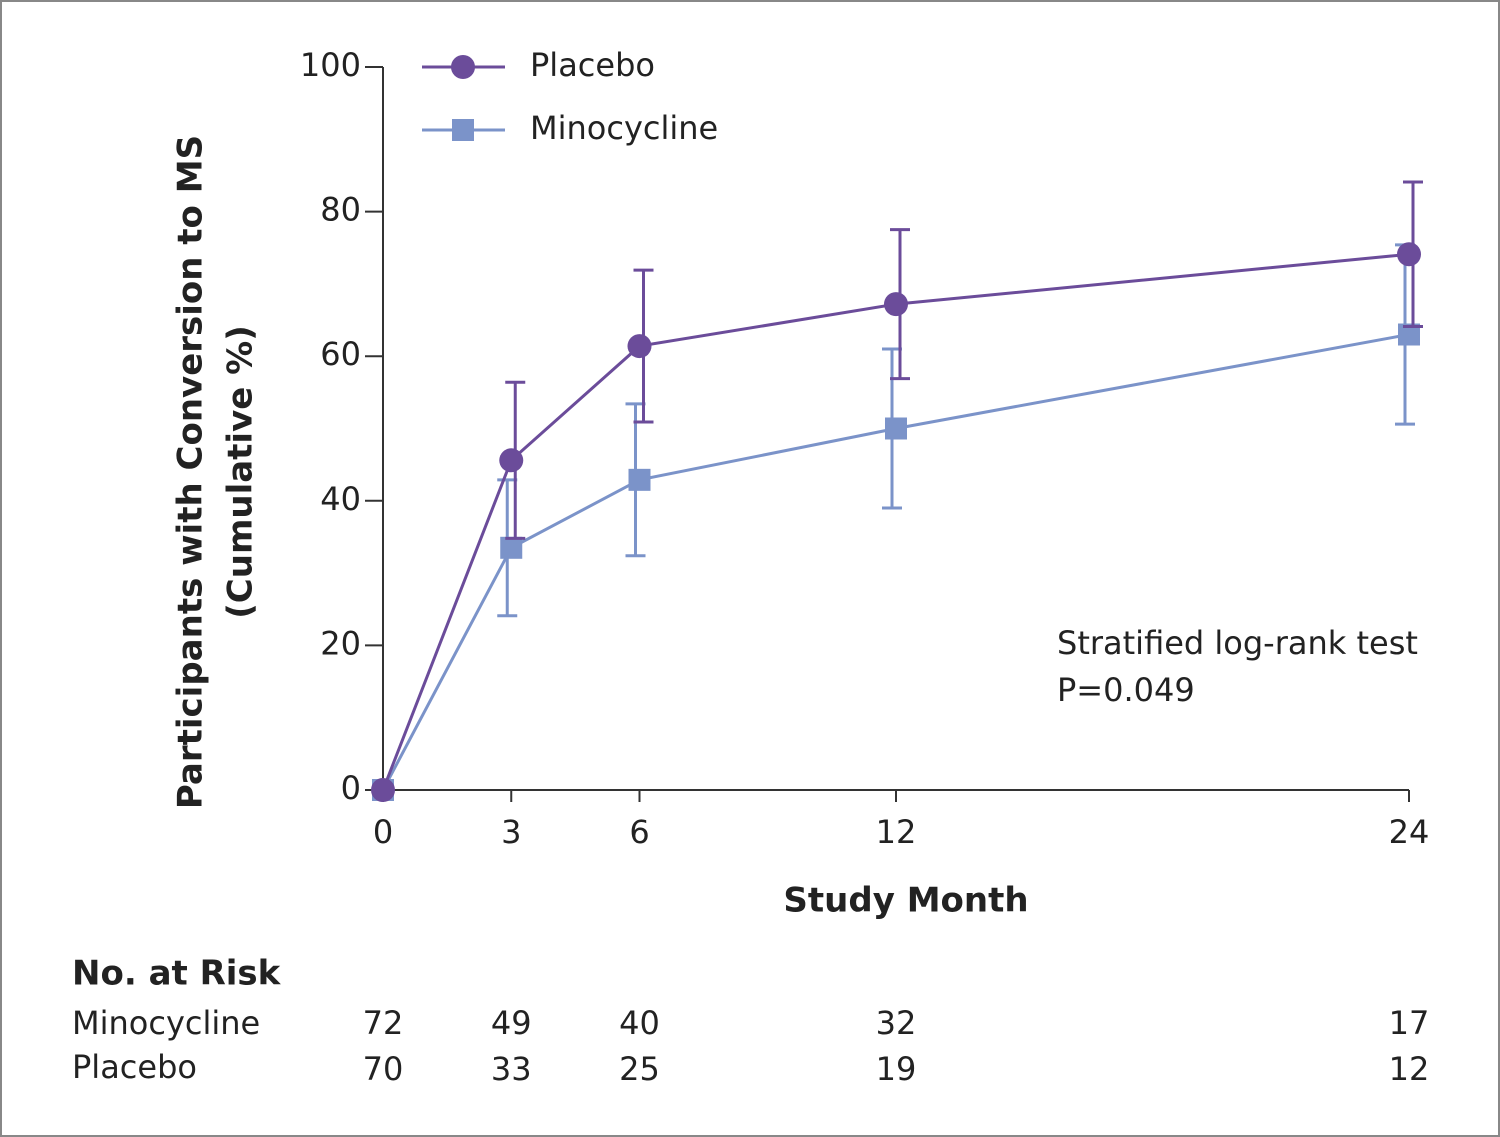 This screenshot has width=1500, height=1137. What do you see at coordinates (1409, 1069) in the screenshot?
I see `at-risk-value: 12` at bounding box center [1409, 1069].